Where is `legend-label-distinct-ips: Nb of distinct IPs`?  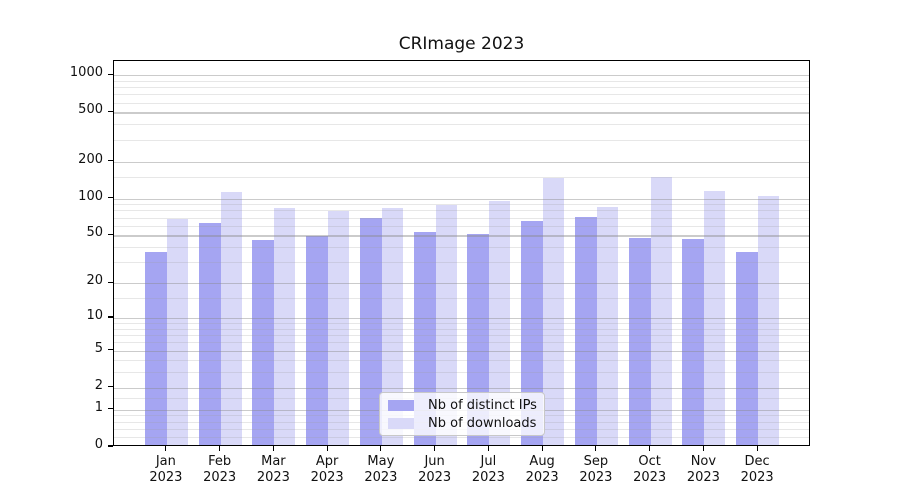 legend-label-distinct-ips: Nb of distinct IPs is located at coordinates (482, 405).